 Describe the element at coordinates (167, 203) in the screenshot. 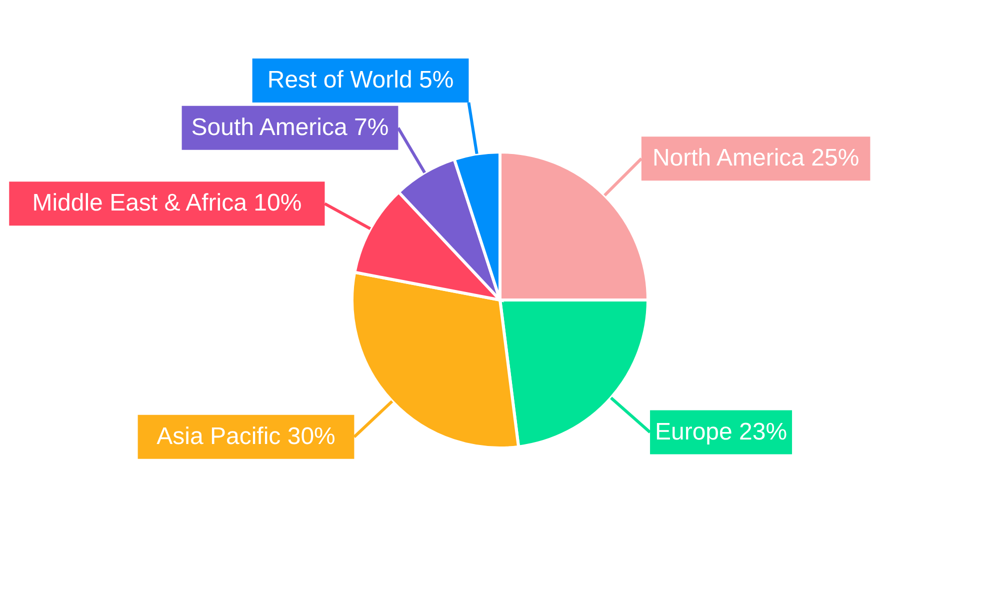

I see `slice-label: Middle East & Africa 10%` at that location.